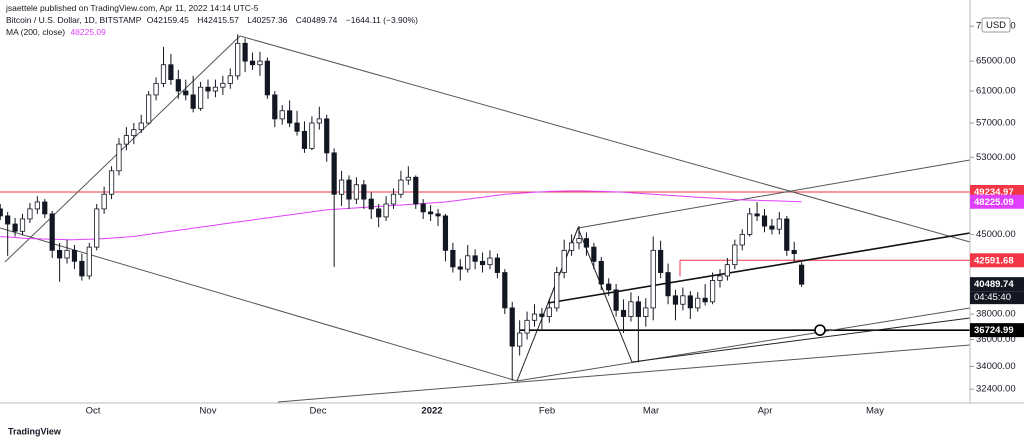 This screenshot has height=442, width=1024. I want to click on level-price-label: 42591.68, so click(994, 260).